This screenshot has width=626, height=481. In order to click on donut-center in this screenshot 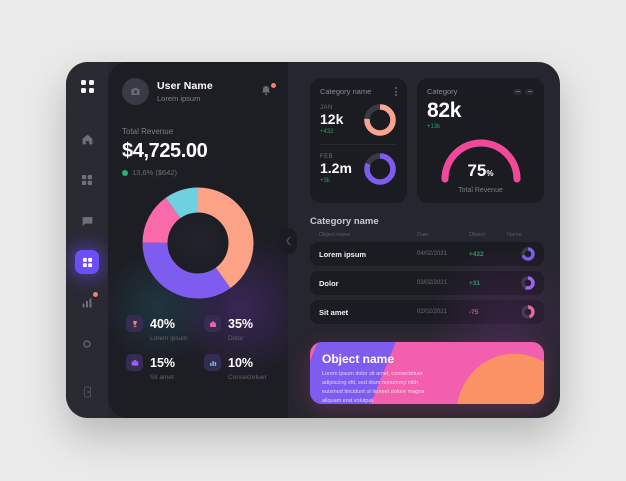, I will do `click(198, 243)`.